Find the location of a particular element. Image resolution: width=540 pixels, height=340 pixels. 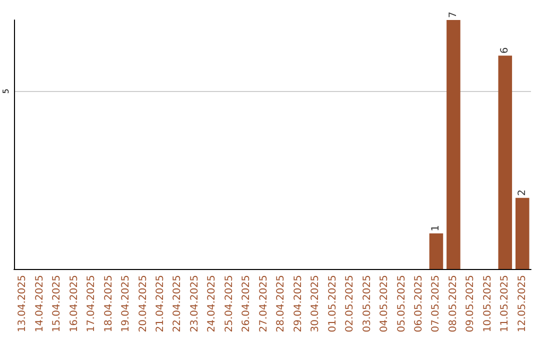

x-tick-label: 13.04.2025 is located at coordinates (22, 303).